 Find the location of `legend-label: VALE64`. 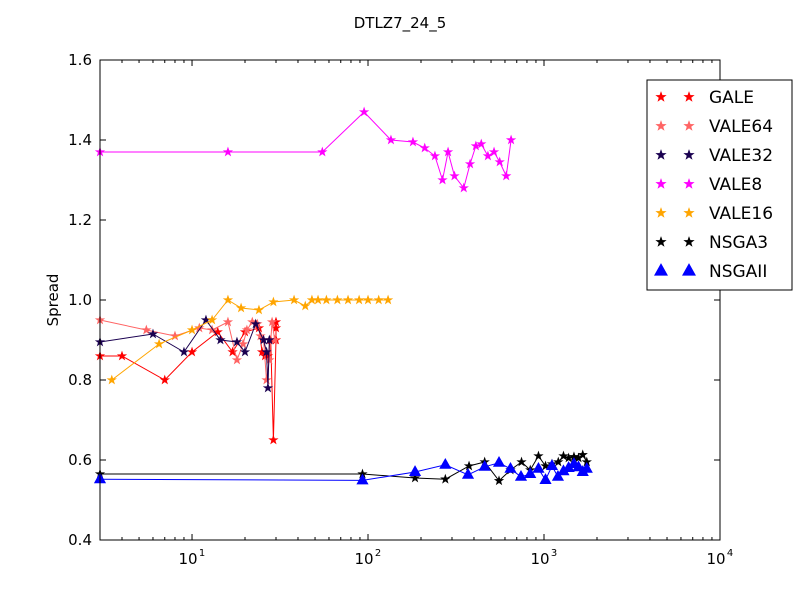

legend-label: VALE64 is located at coordinates (741, 127).